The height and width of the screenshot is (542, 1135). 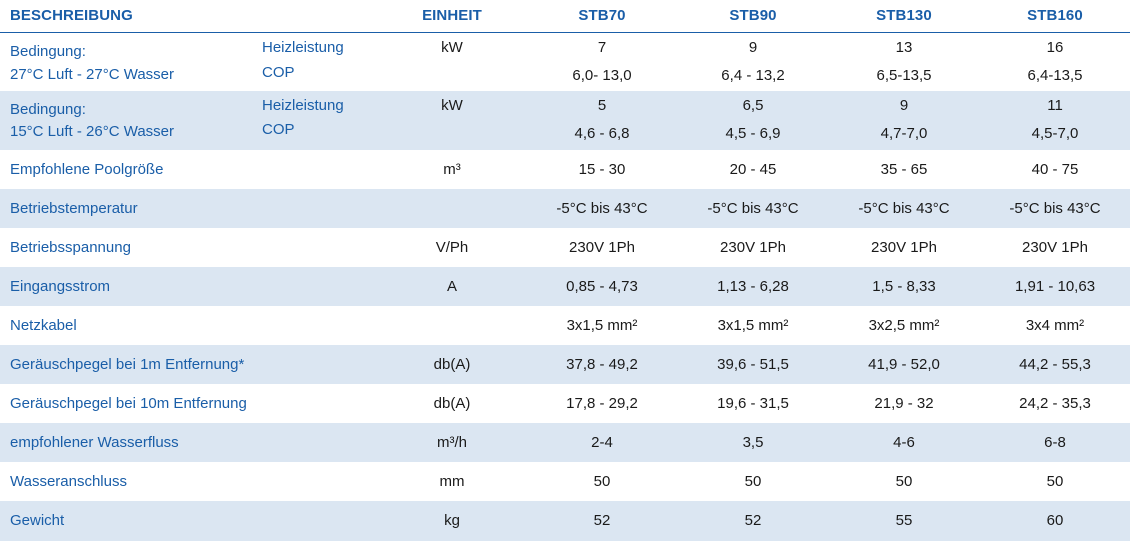 I want to click on row-unit: kg, so click(x=452, y=520).